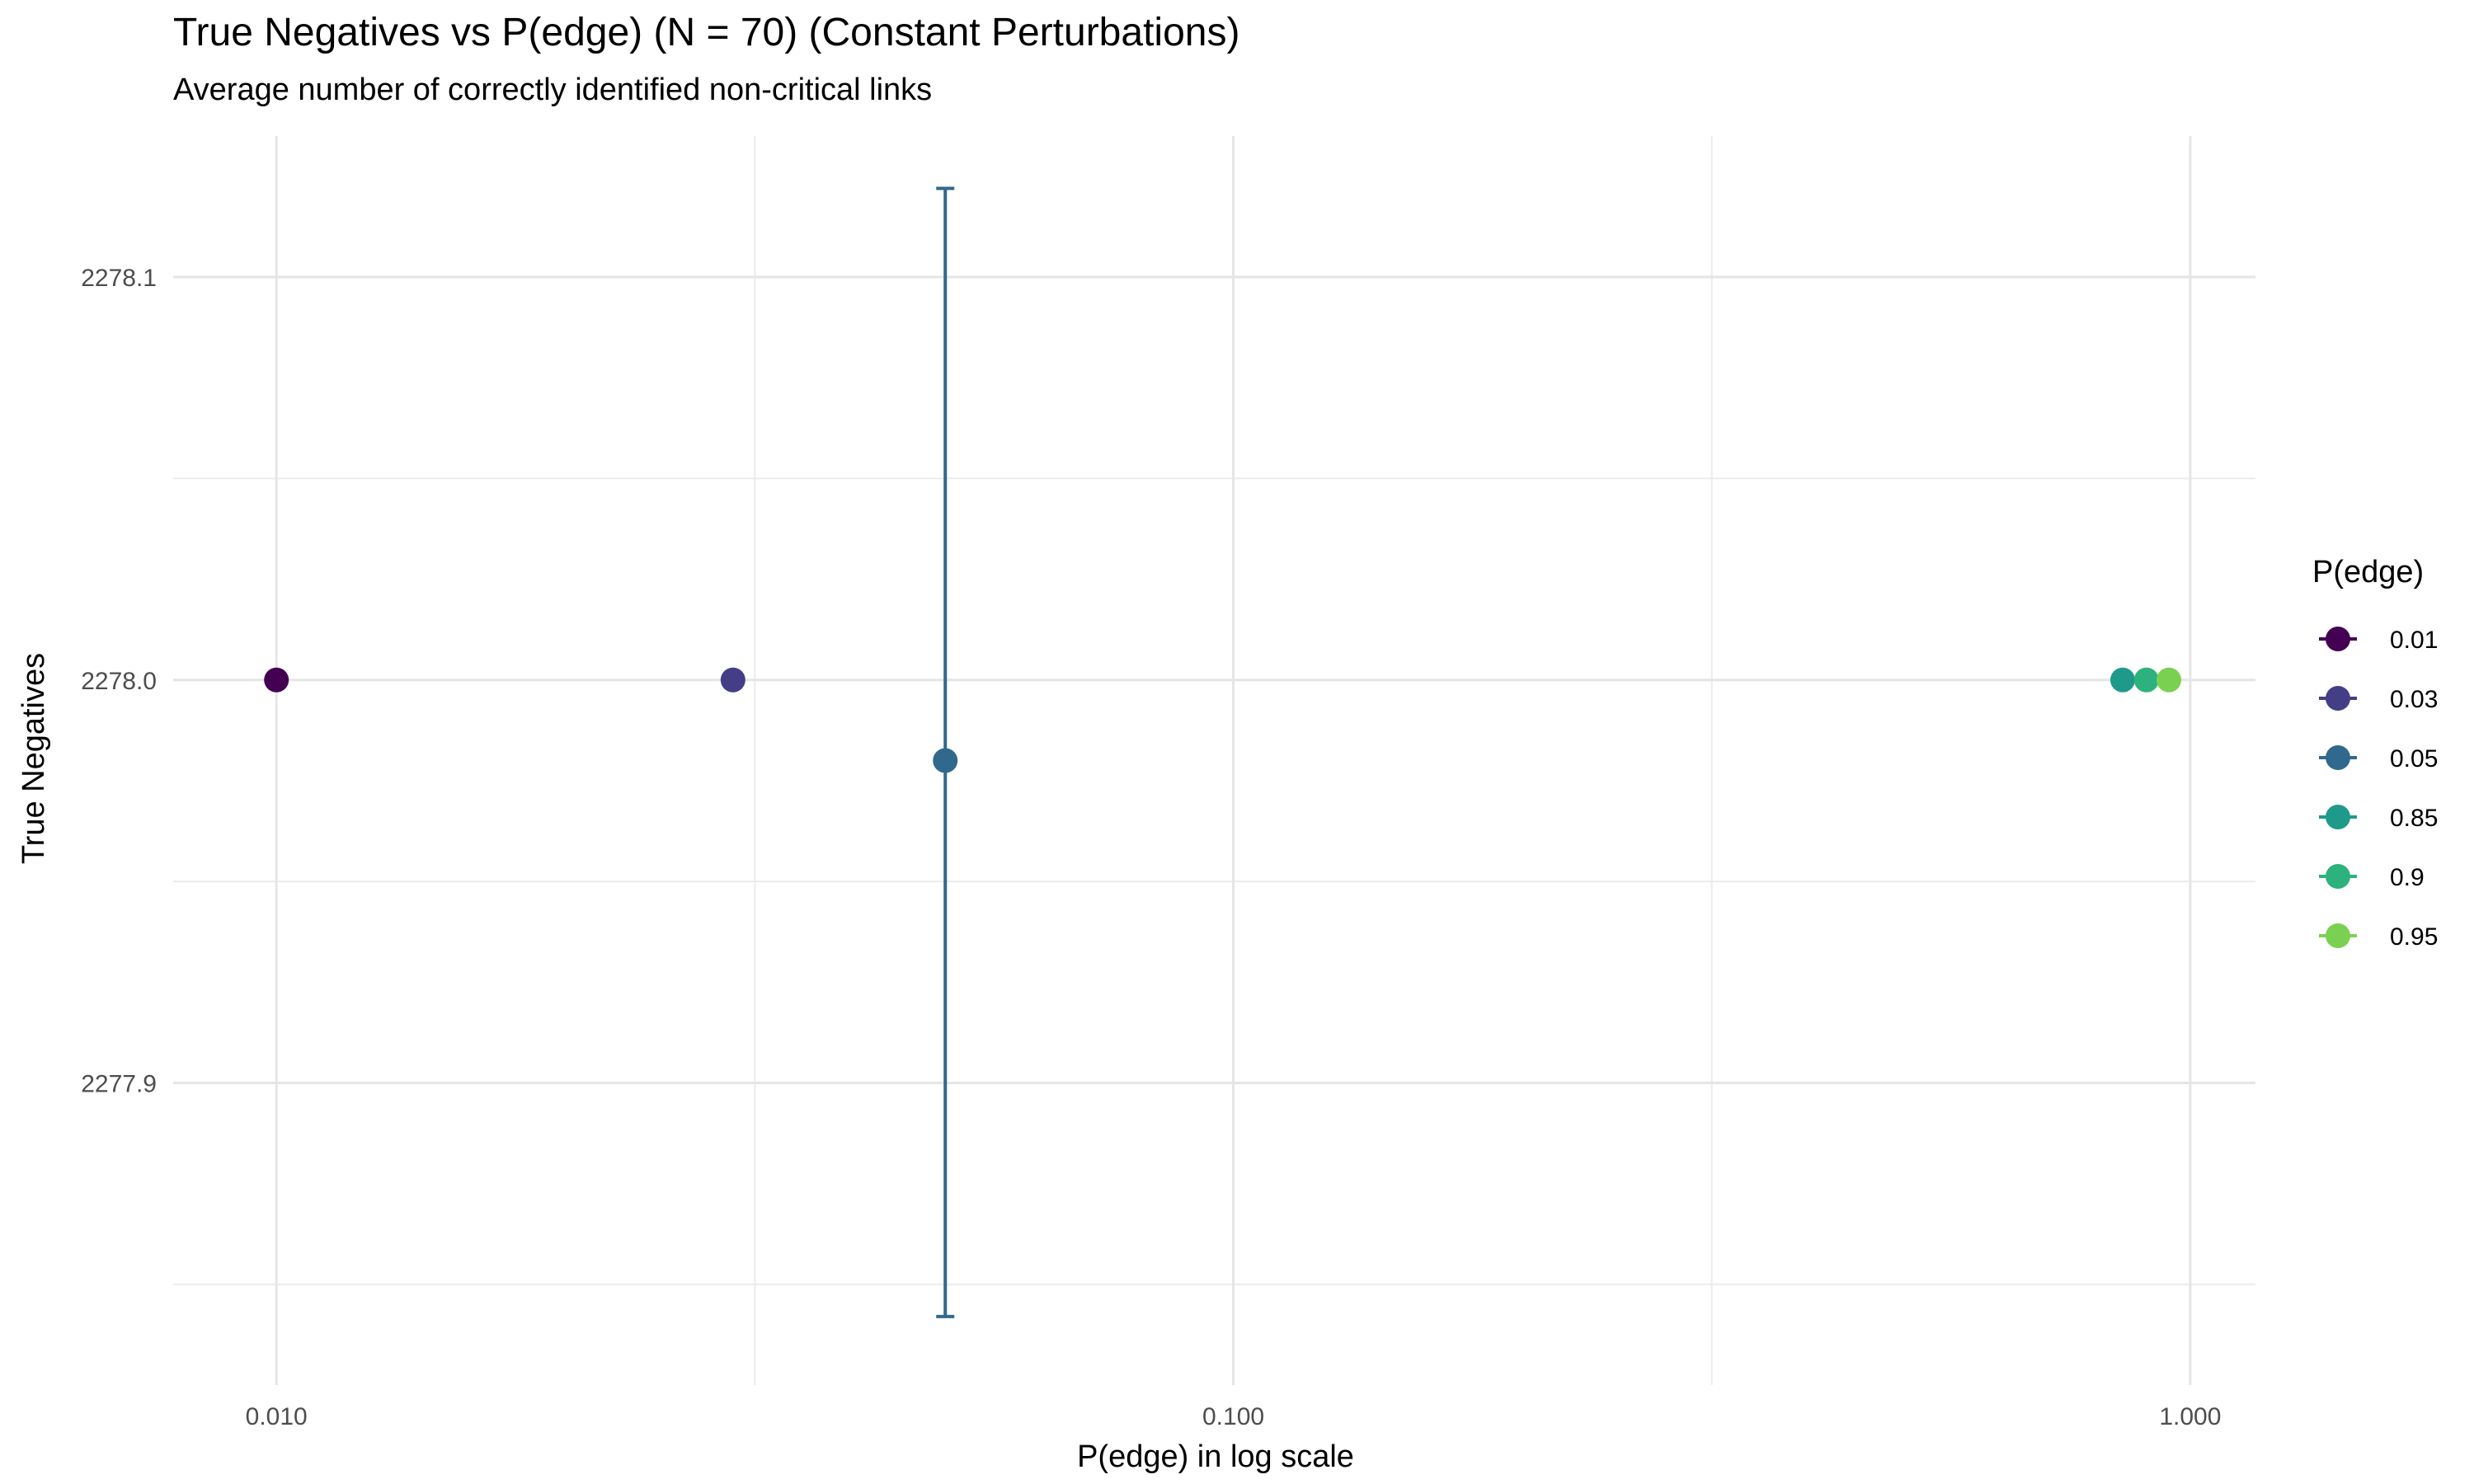  Describe the element at coordinates (119, 1083) in the screenshot. I see `y-tick-label: 2277.9` at that location.